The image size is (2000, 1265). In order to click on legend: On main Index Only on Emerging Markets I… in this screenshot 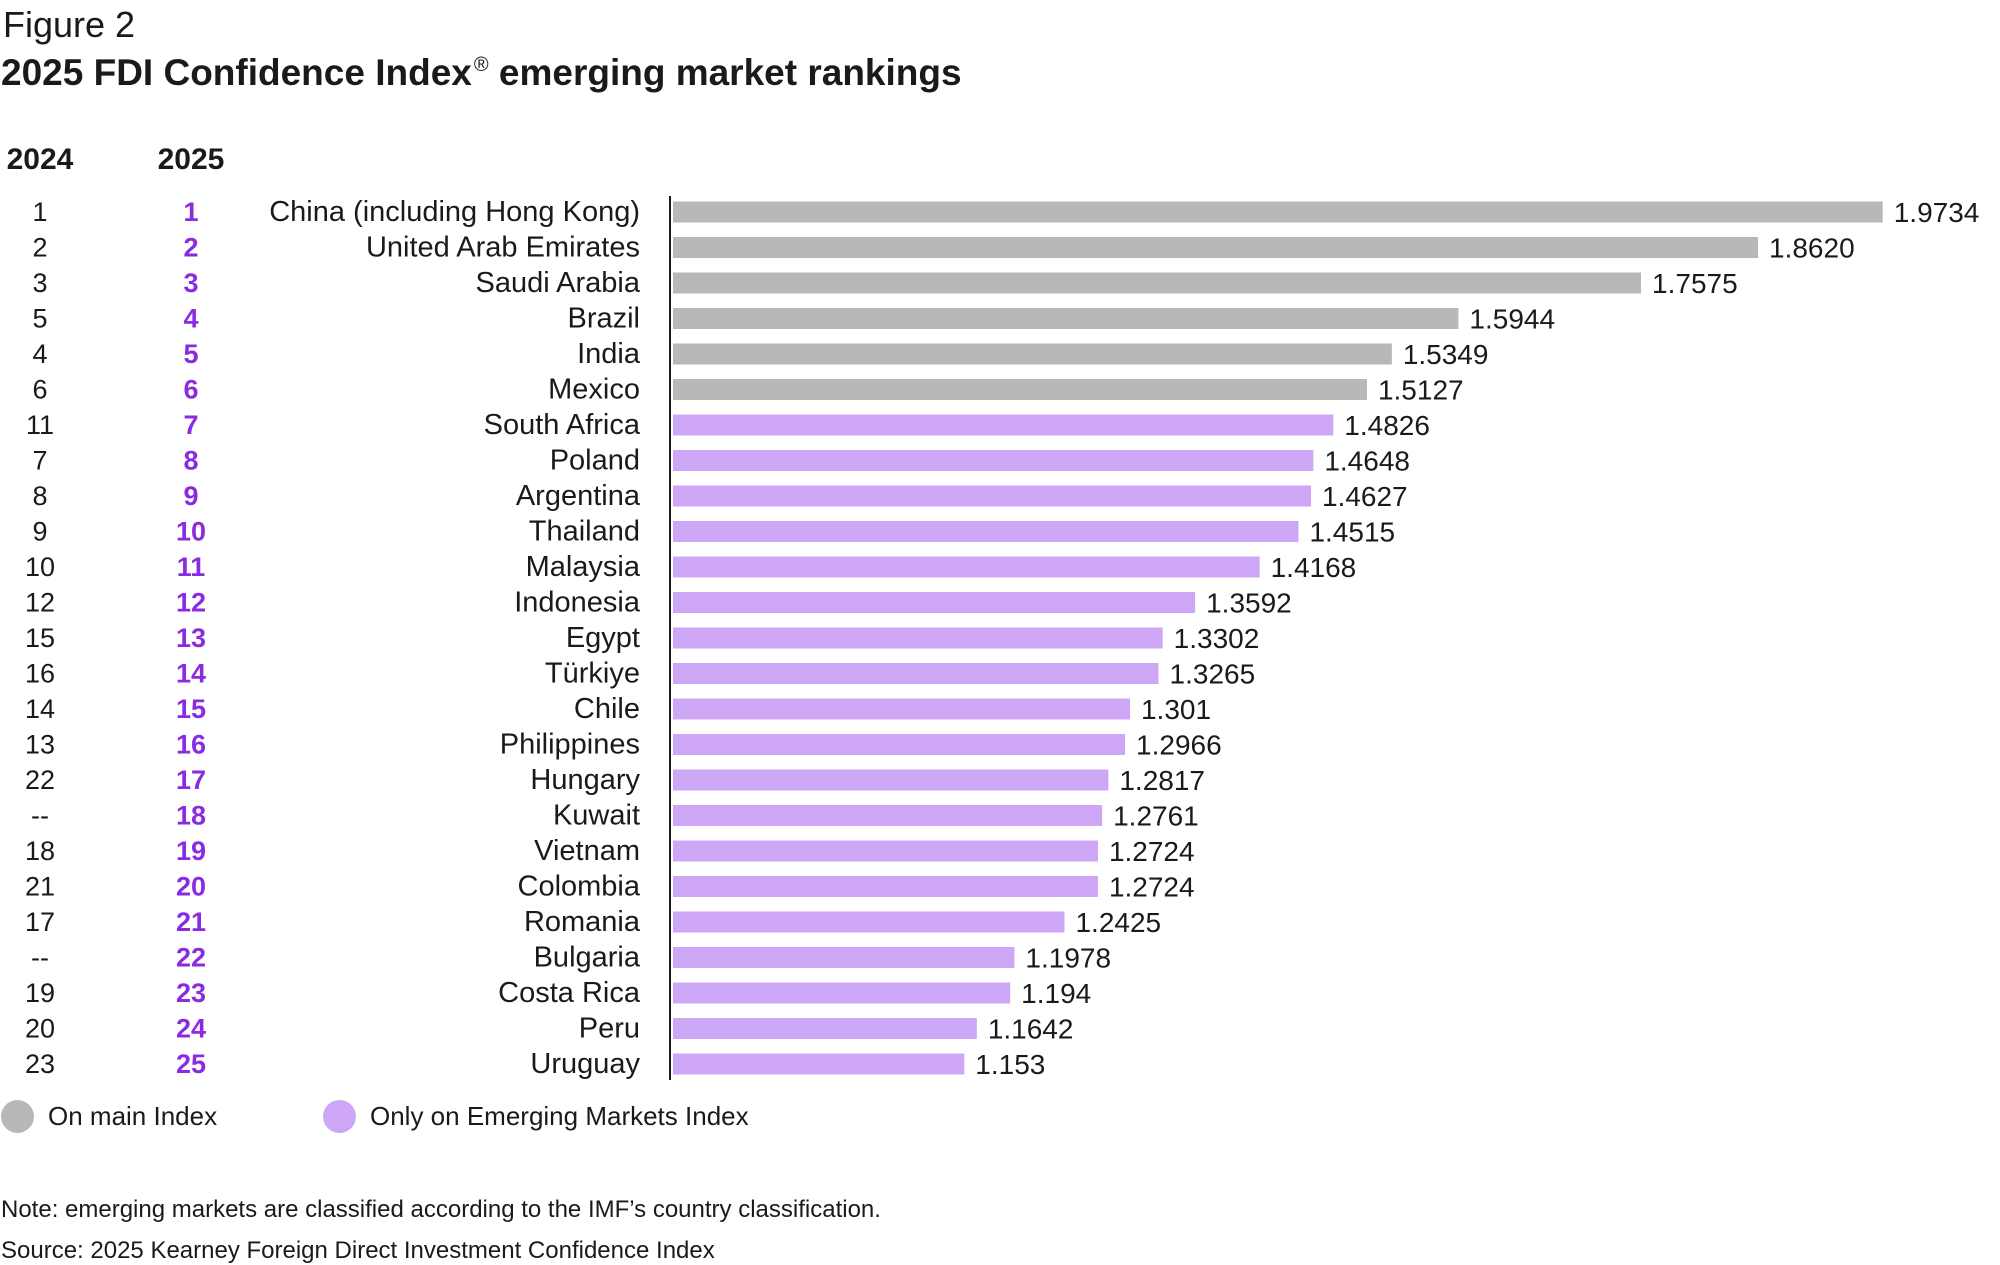, I will do `click(500, 1116)`.